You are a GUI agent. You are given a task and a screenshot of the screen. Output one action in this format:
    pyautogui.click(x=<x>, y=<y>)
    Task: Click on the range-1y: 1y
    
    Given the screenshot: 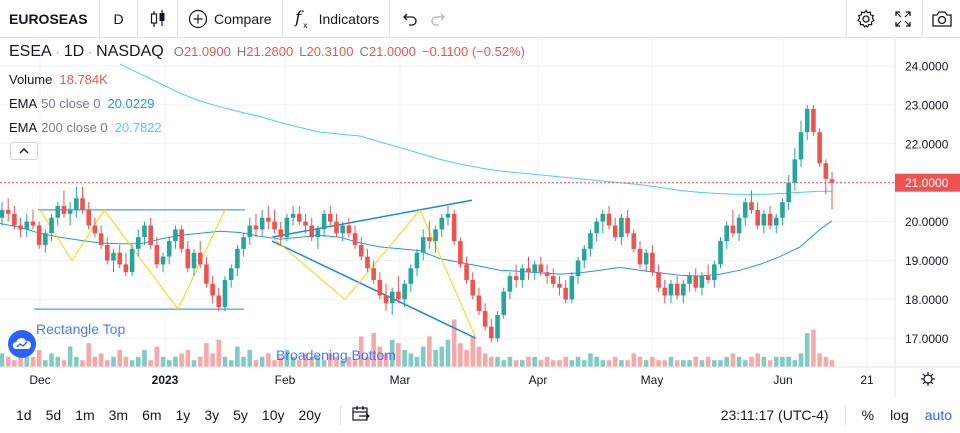 What is the action you would take?
    pyautogui.click(x=183, y=415)
    